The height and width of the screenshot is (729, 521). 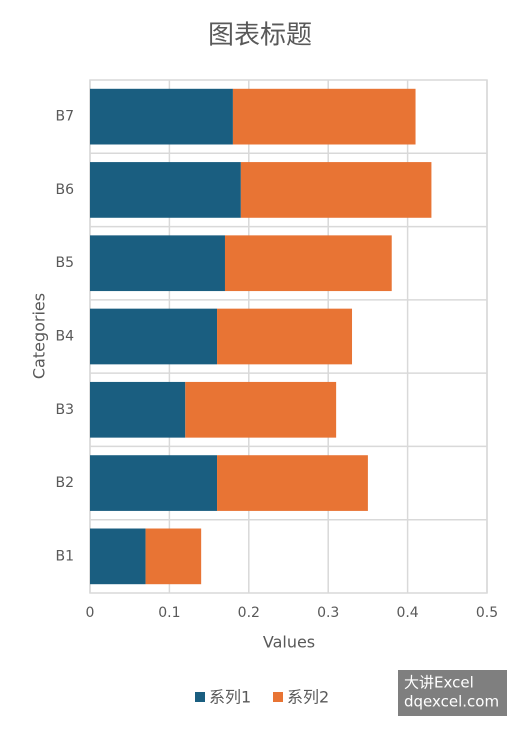 What do you see at coordinates (249, 613) in the screenshot?
I see `x-tick-label: 0.2` at bounding box center [249, 613].